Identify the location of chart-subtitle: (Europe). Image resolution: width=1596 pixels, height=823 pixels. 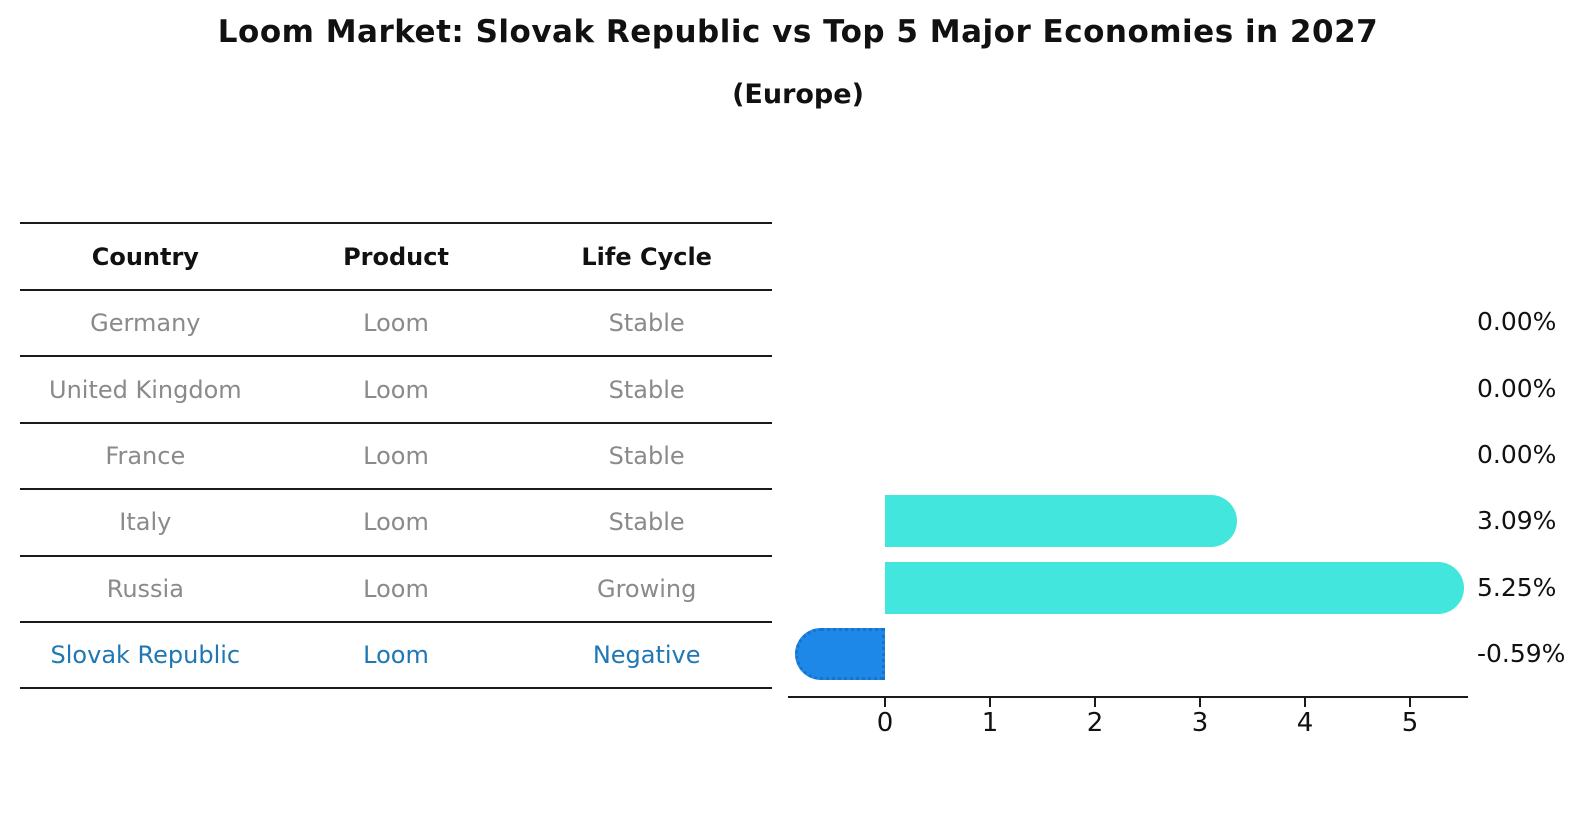
(798, 94).